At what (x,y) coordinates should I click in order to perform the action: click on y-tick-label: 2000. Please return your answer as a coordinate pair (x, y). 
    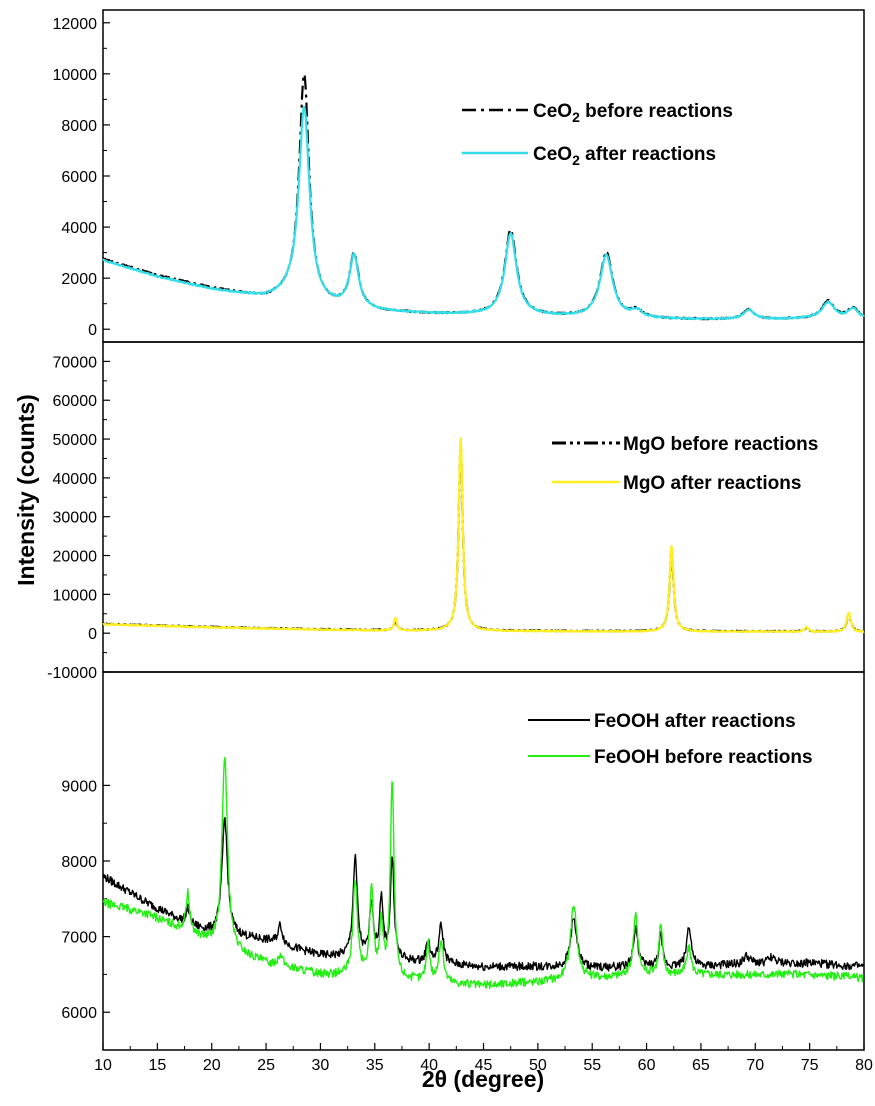
    Looking at the image, I should click on (79, 279).